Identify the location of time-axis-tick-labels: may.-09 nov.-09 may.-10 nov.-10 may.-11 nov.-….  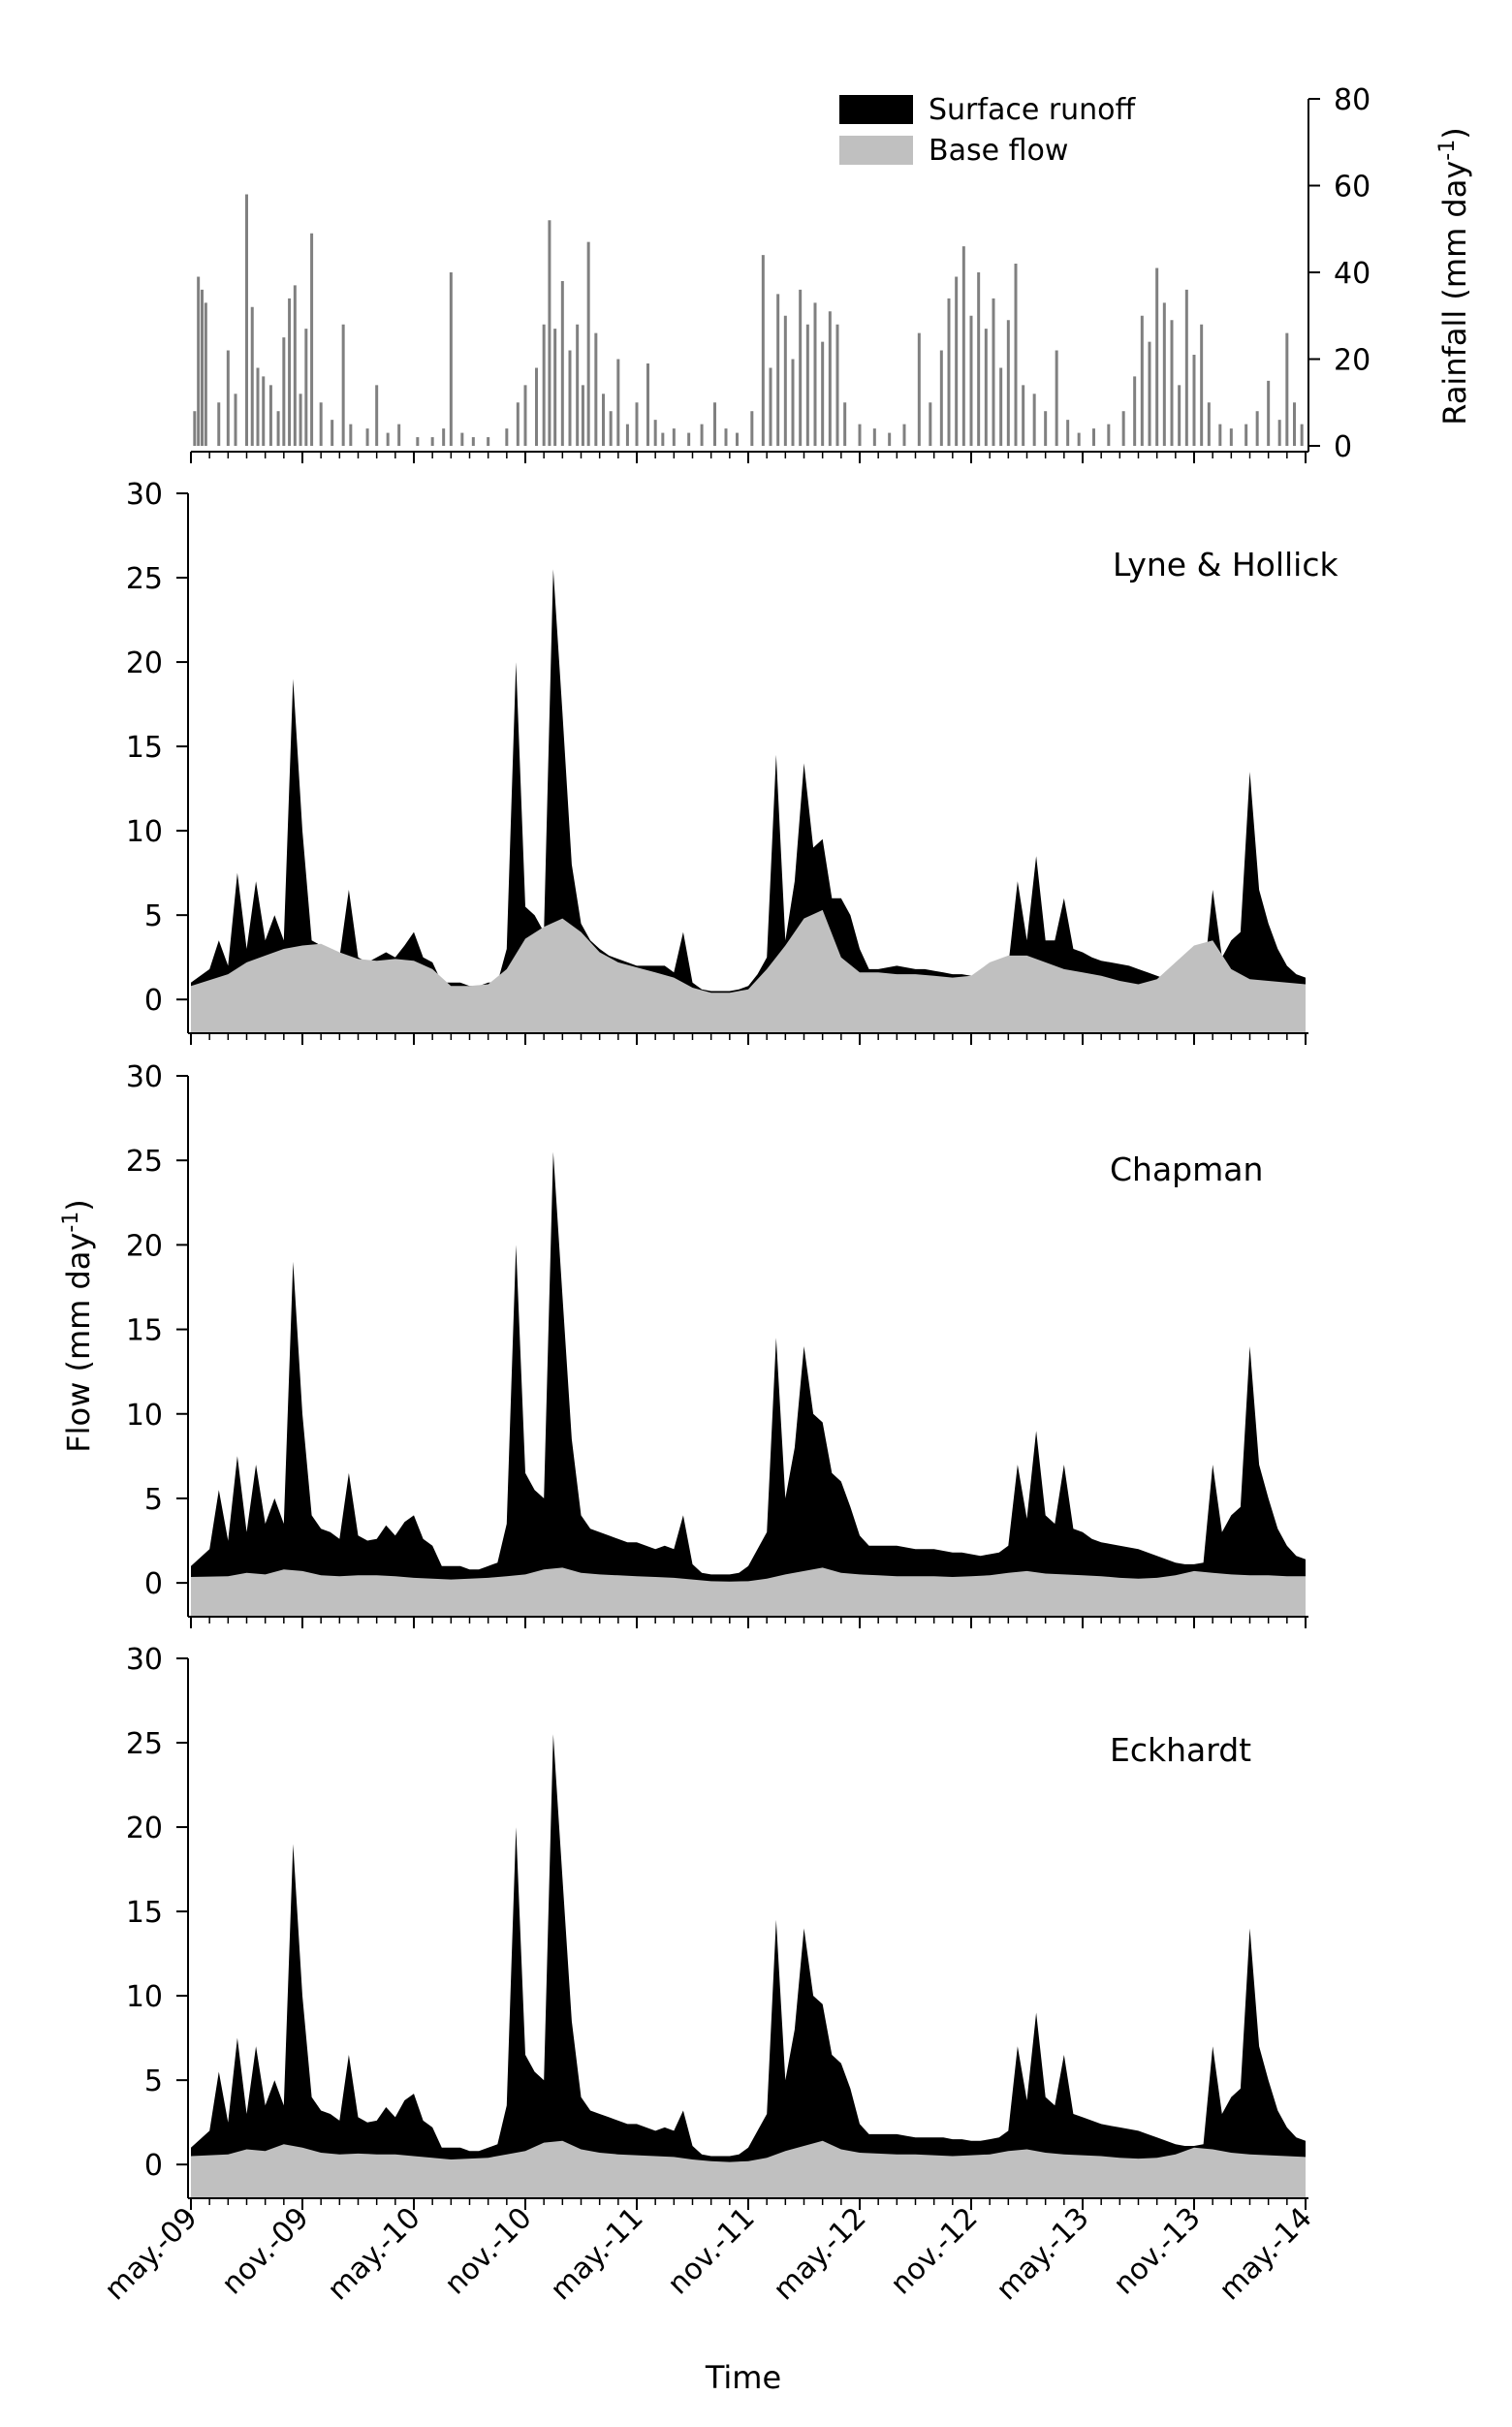
(708, 2254).